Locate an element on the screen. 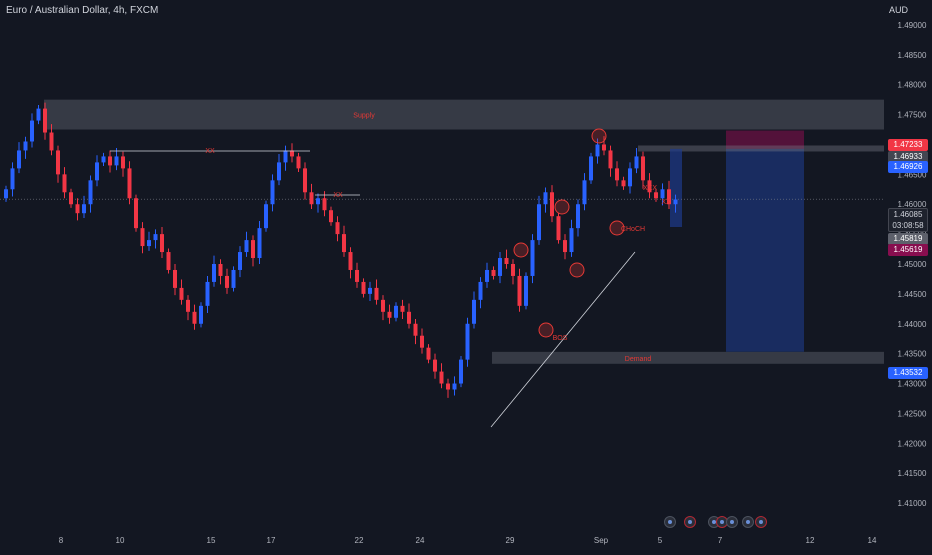 The width and height of the screenshot is (932, 555). x-tick-label: 10 is located at coordinates (120, 540).